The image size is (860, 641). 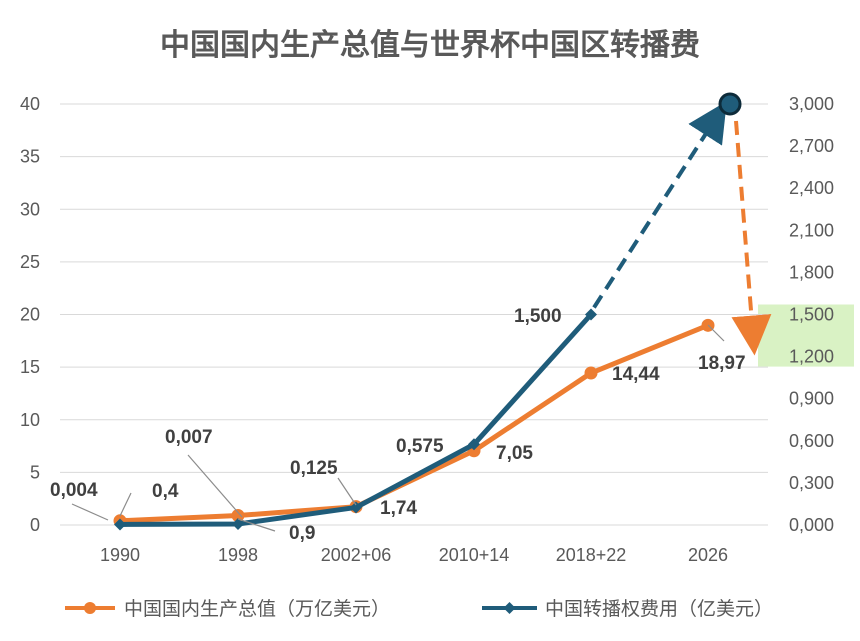 What do you see at coordinates (811, 272) in the screenshot?
I see `right-tick-label: 1,800` at bounding box center [811, 272].